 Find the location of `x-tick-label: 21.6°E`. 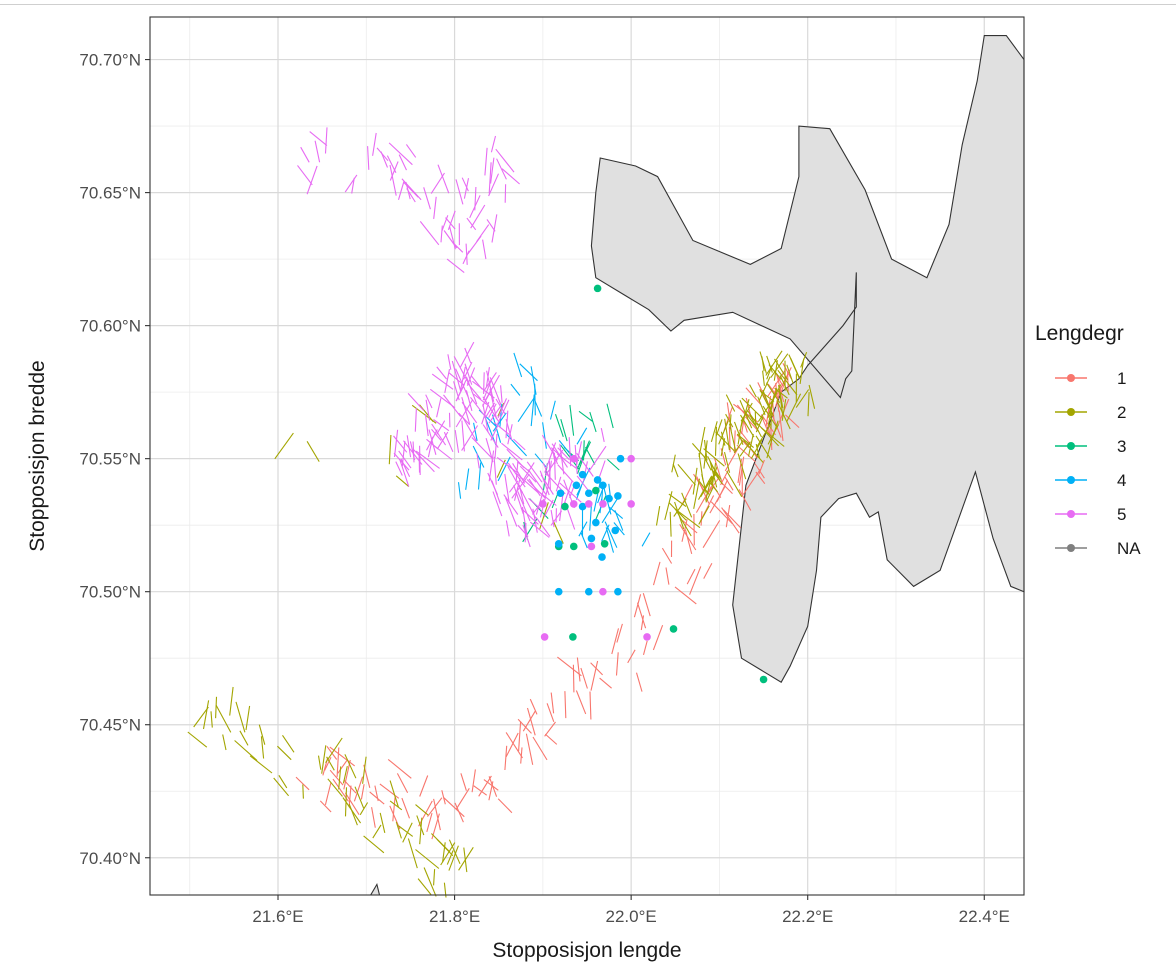

x-tick-label: 21.6°E is located at coordinates (277, 916).